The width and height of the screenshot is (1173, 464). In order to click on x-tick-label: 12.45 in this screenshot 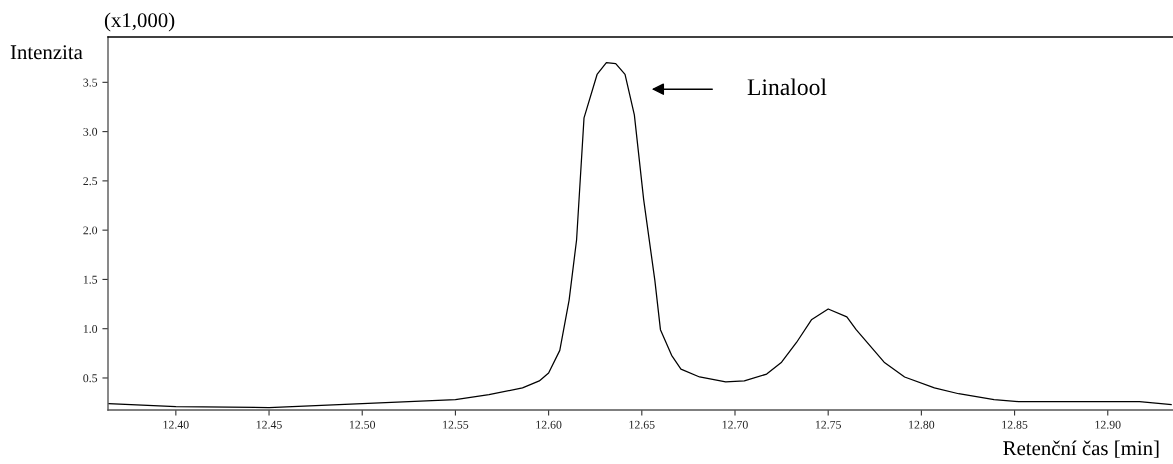, I will do `click(269, 424)`.